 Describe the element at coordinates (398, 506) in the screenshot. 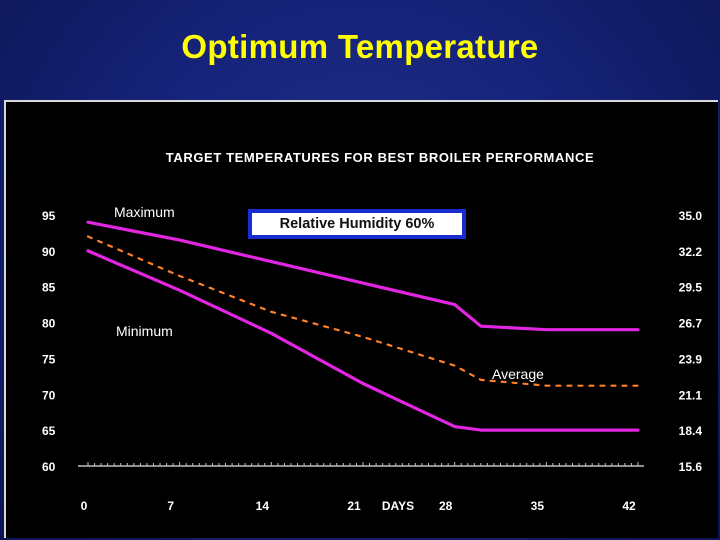

I see `x-axis-title: DAYS` at that location.